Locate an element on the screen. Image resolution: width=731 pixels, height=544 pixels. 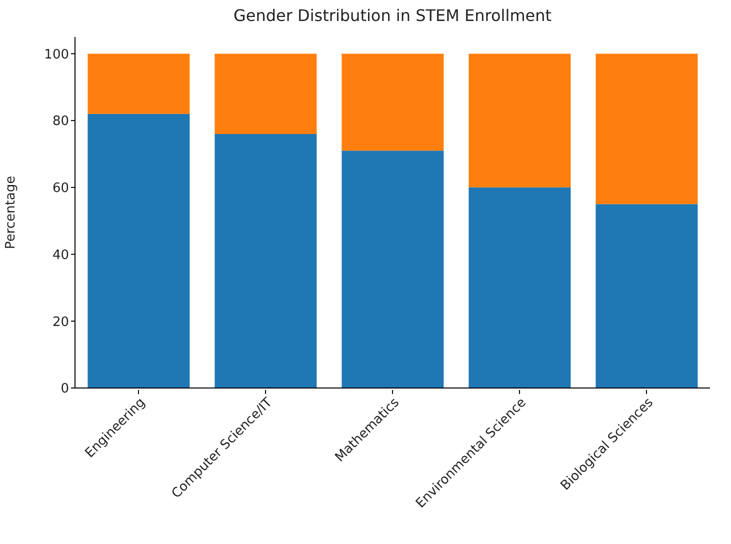
y-tick-label: 100 is located at coordinates (56, 54).